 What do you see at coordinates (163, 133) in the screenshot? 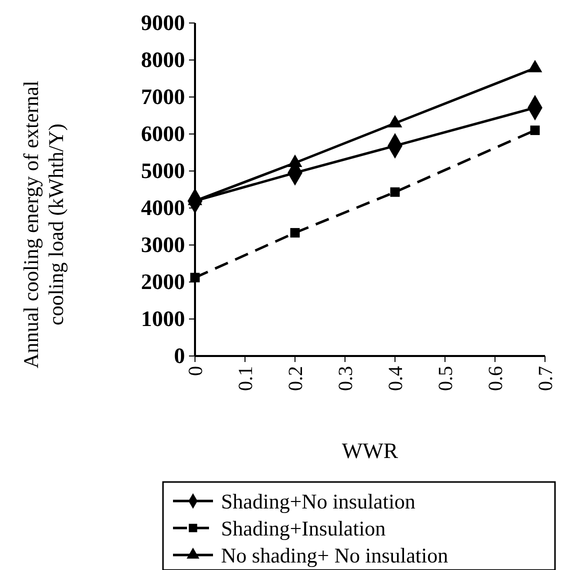
I see `y-tick-label: 6000` at bounding box center [163, 133].